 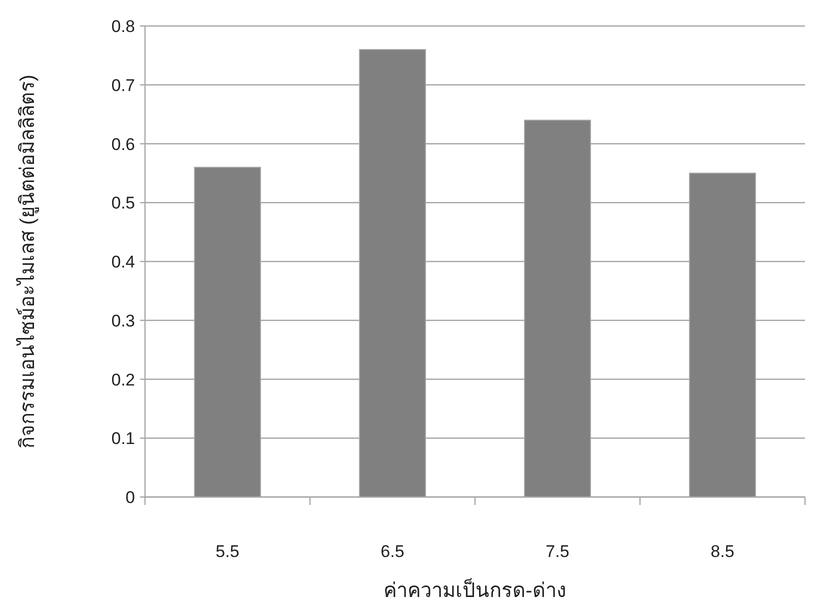 What do you see at coordinates (123, 438) in the screenshot?
I see `y-tick-label: 0.1` at bounding box center [123, 438].